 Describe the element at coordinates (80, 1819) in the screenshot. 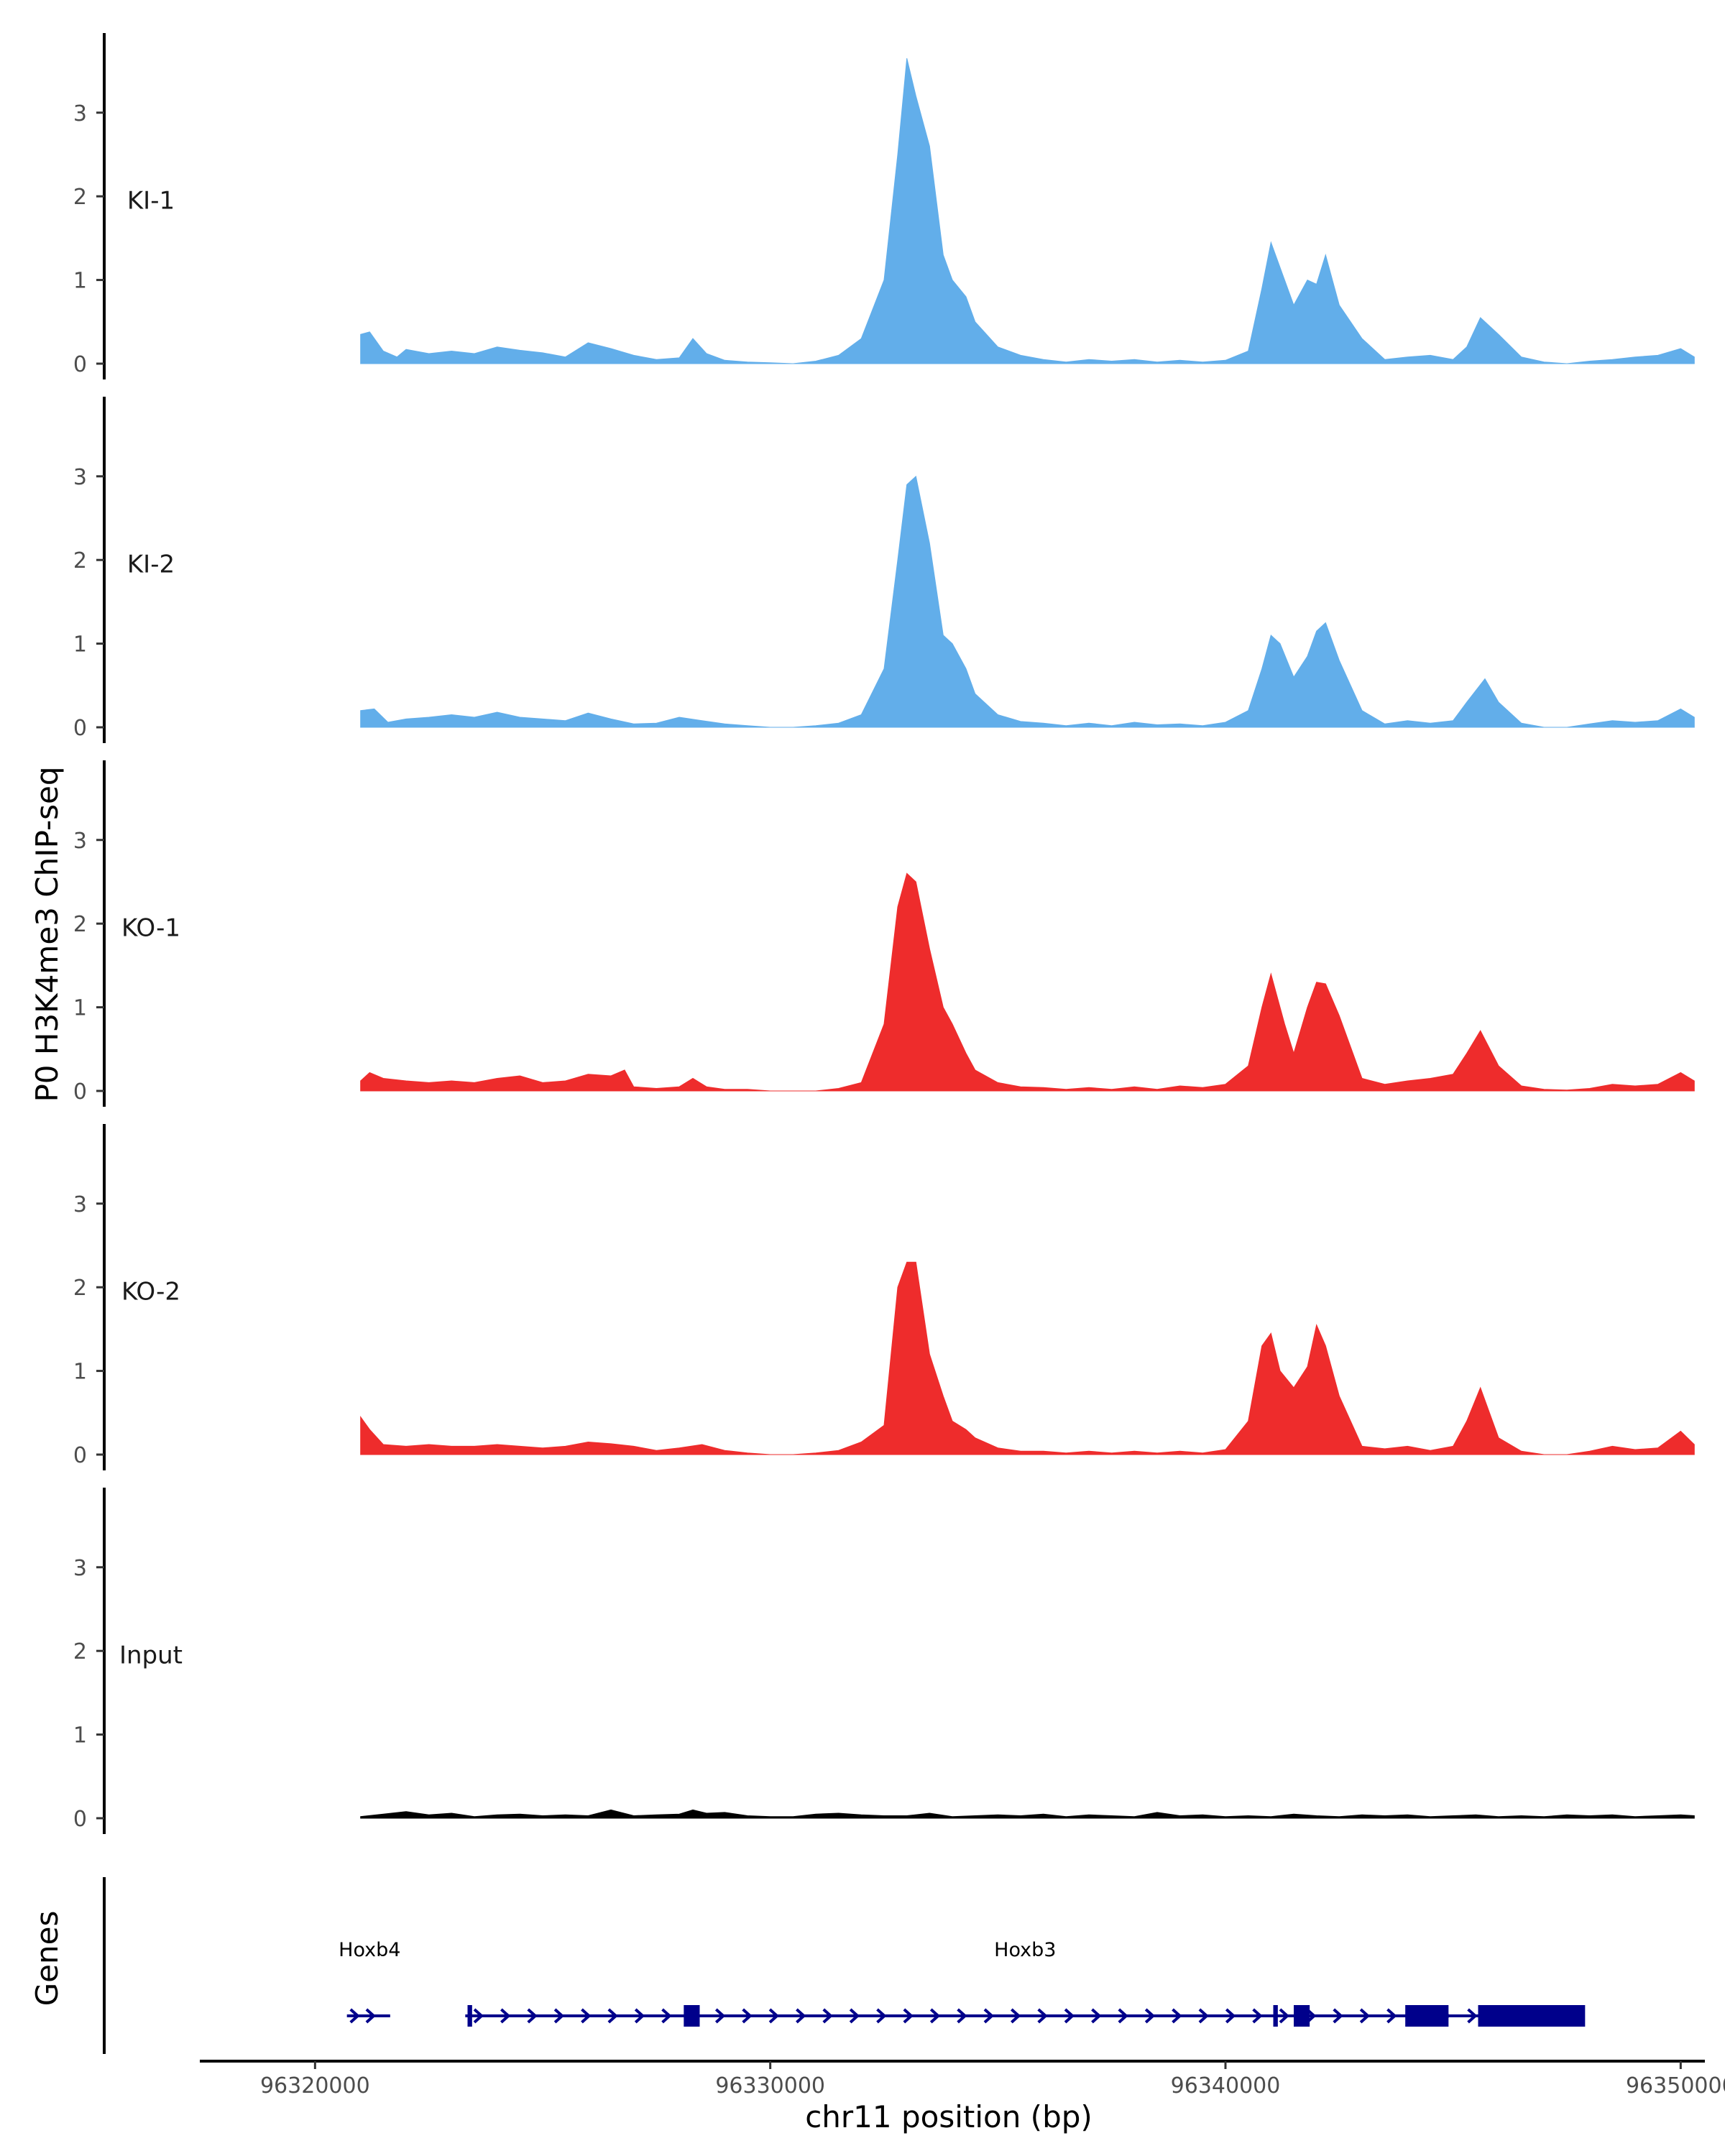

I see `y-tick-label-input-0: 0` at that location.